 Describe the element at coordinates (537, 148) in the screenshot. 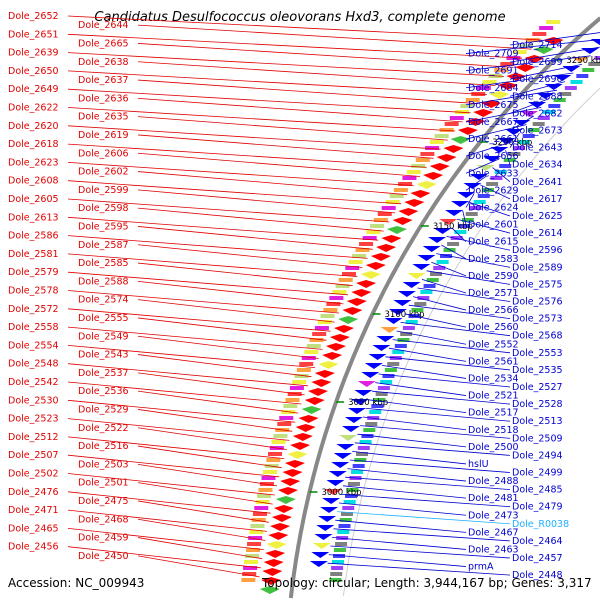

I see `right-gene-label: Dole_2643` at that location.